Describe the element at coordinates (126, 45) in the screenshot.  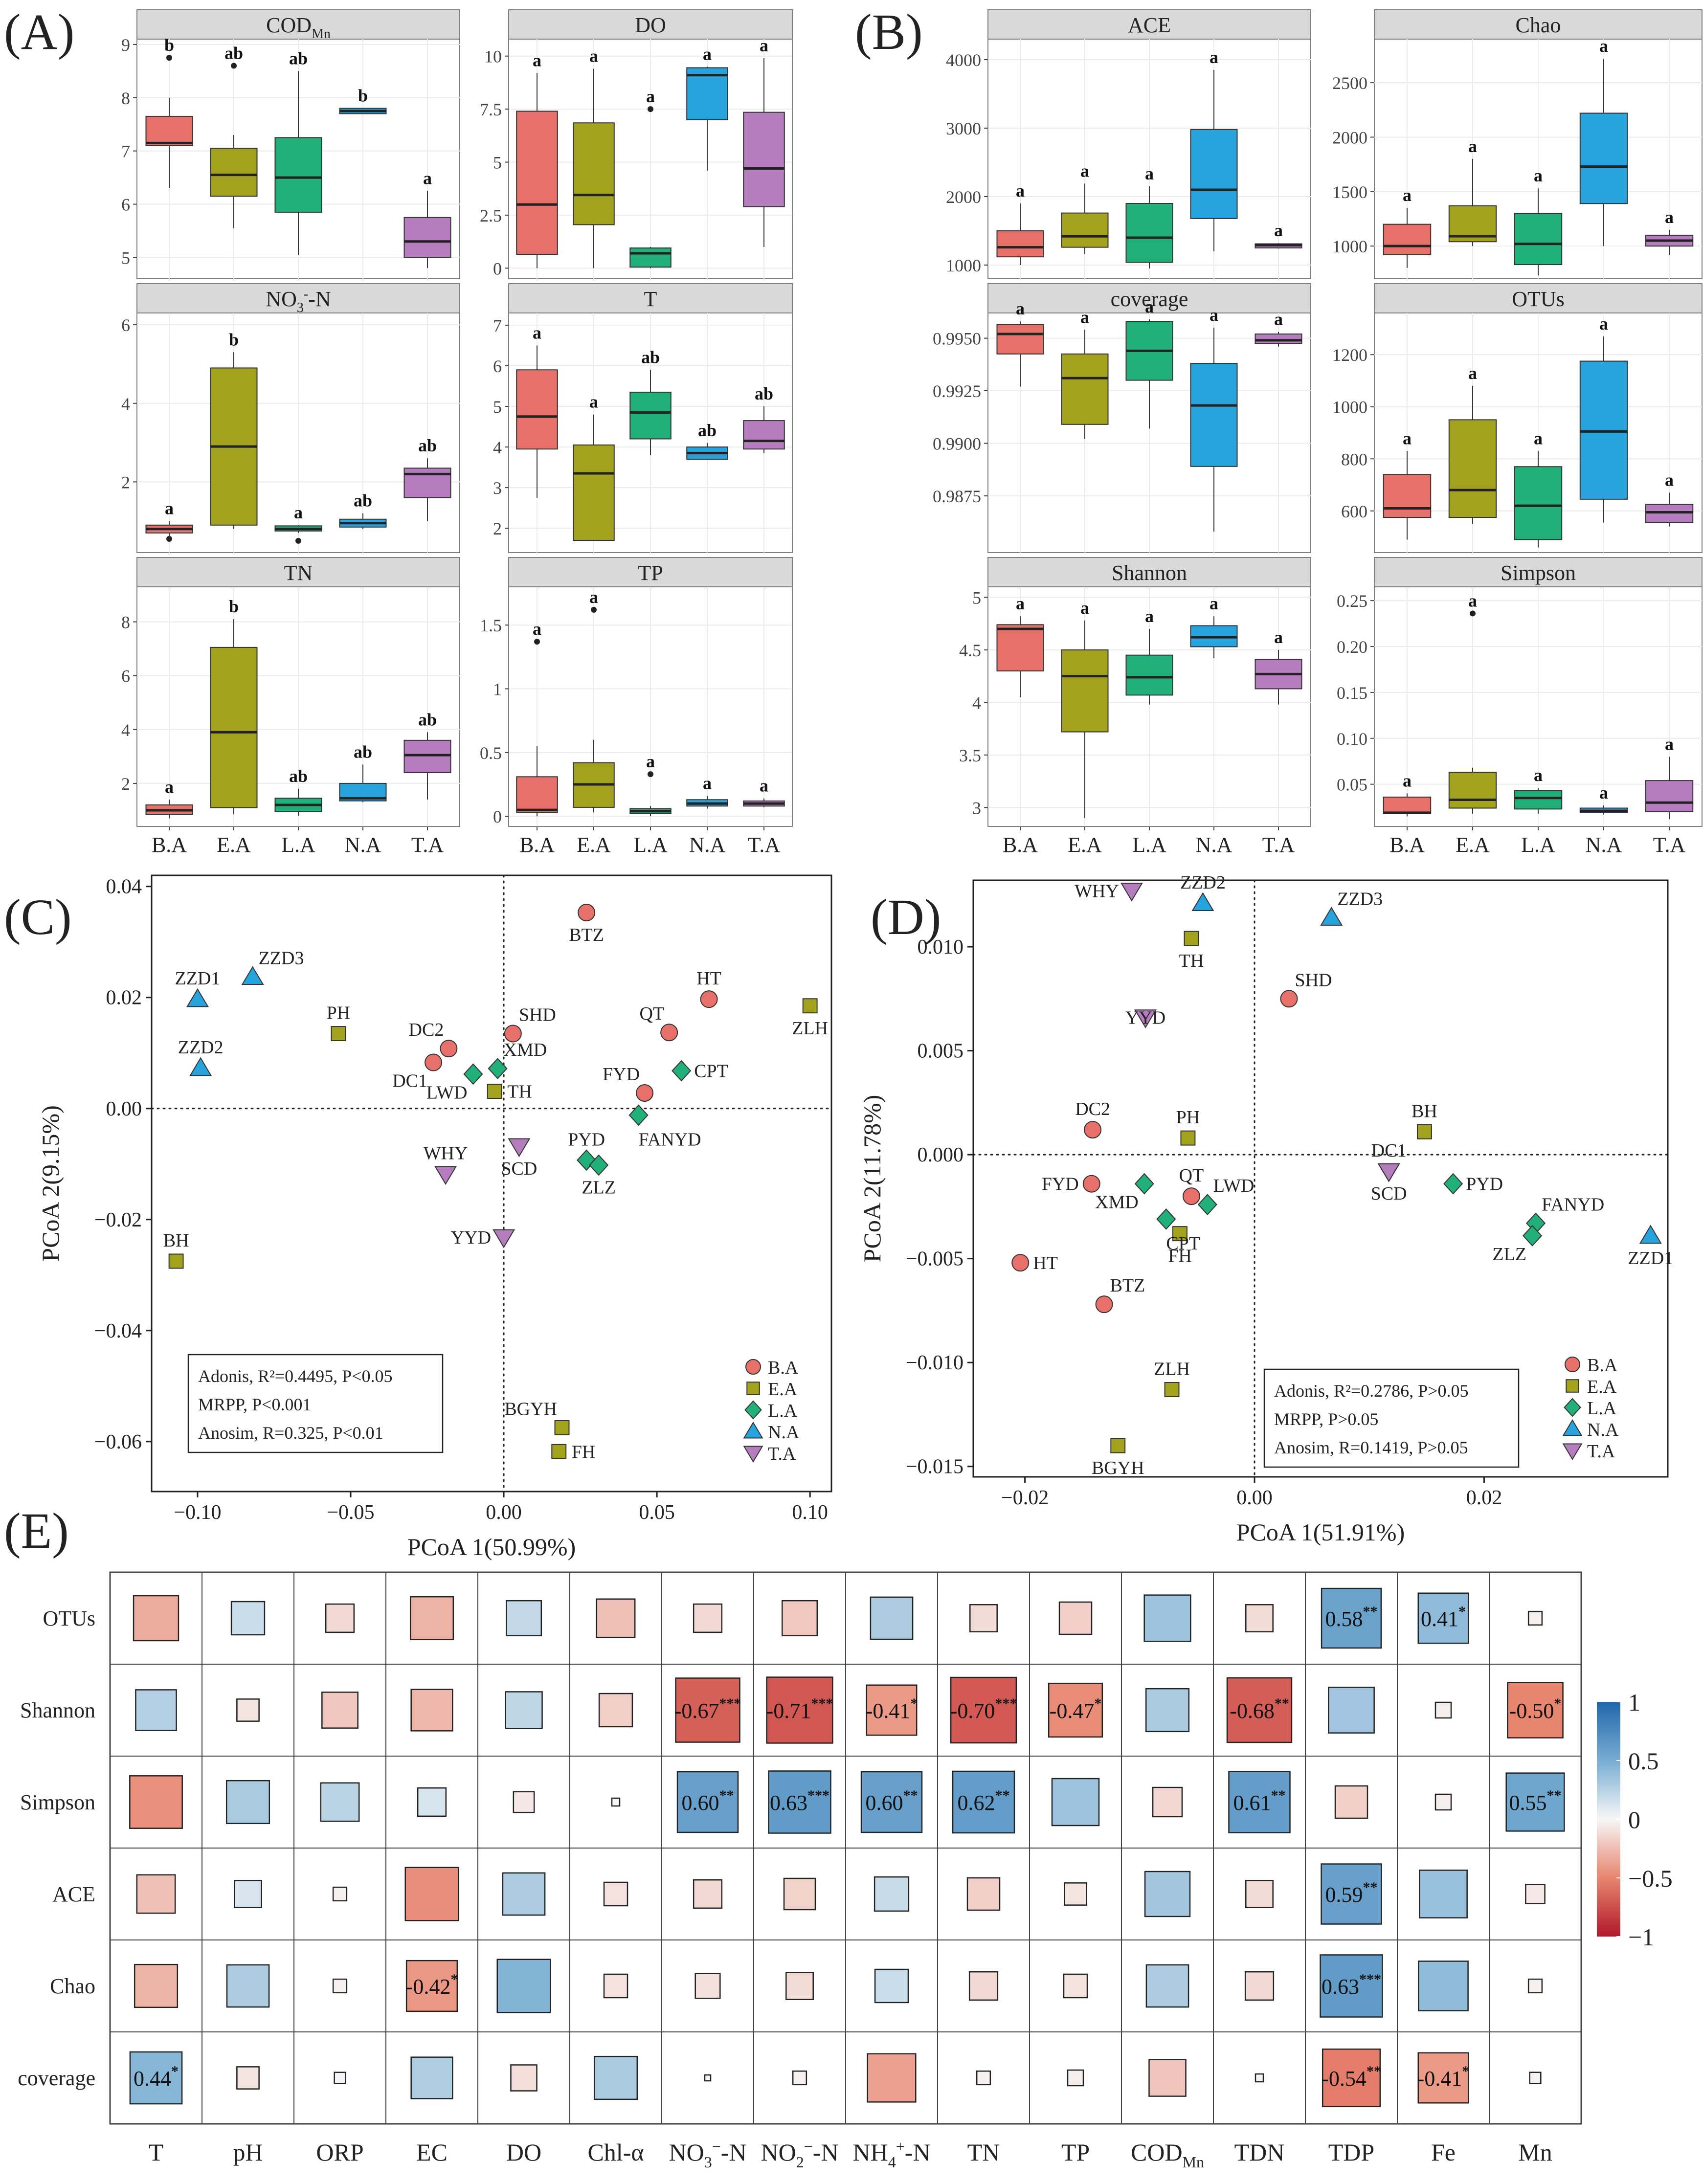
I see `y-tick-label: 9` at that location.